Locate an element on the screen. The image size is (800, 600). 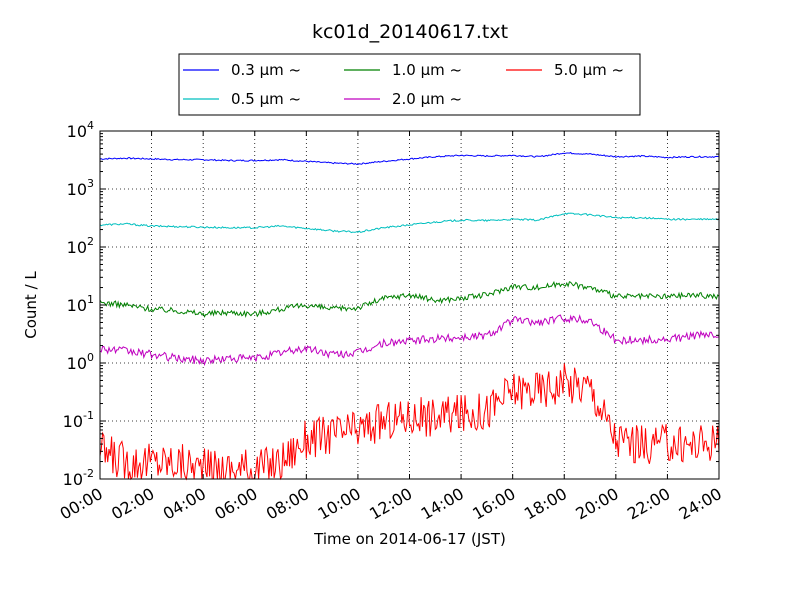
legend-label: 0.3 μm ~ is located at coordinates (266, 70).